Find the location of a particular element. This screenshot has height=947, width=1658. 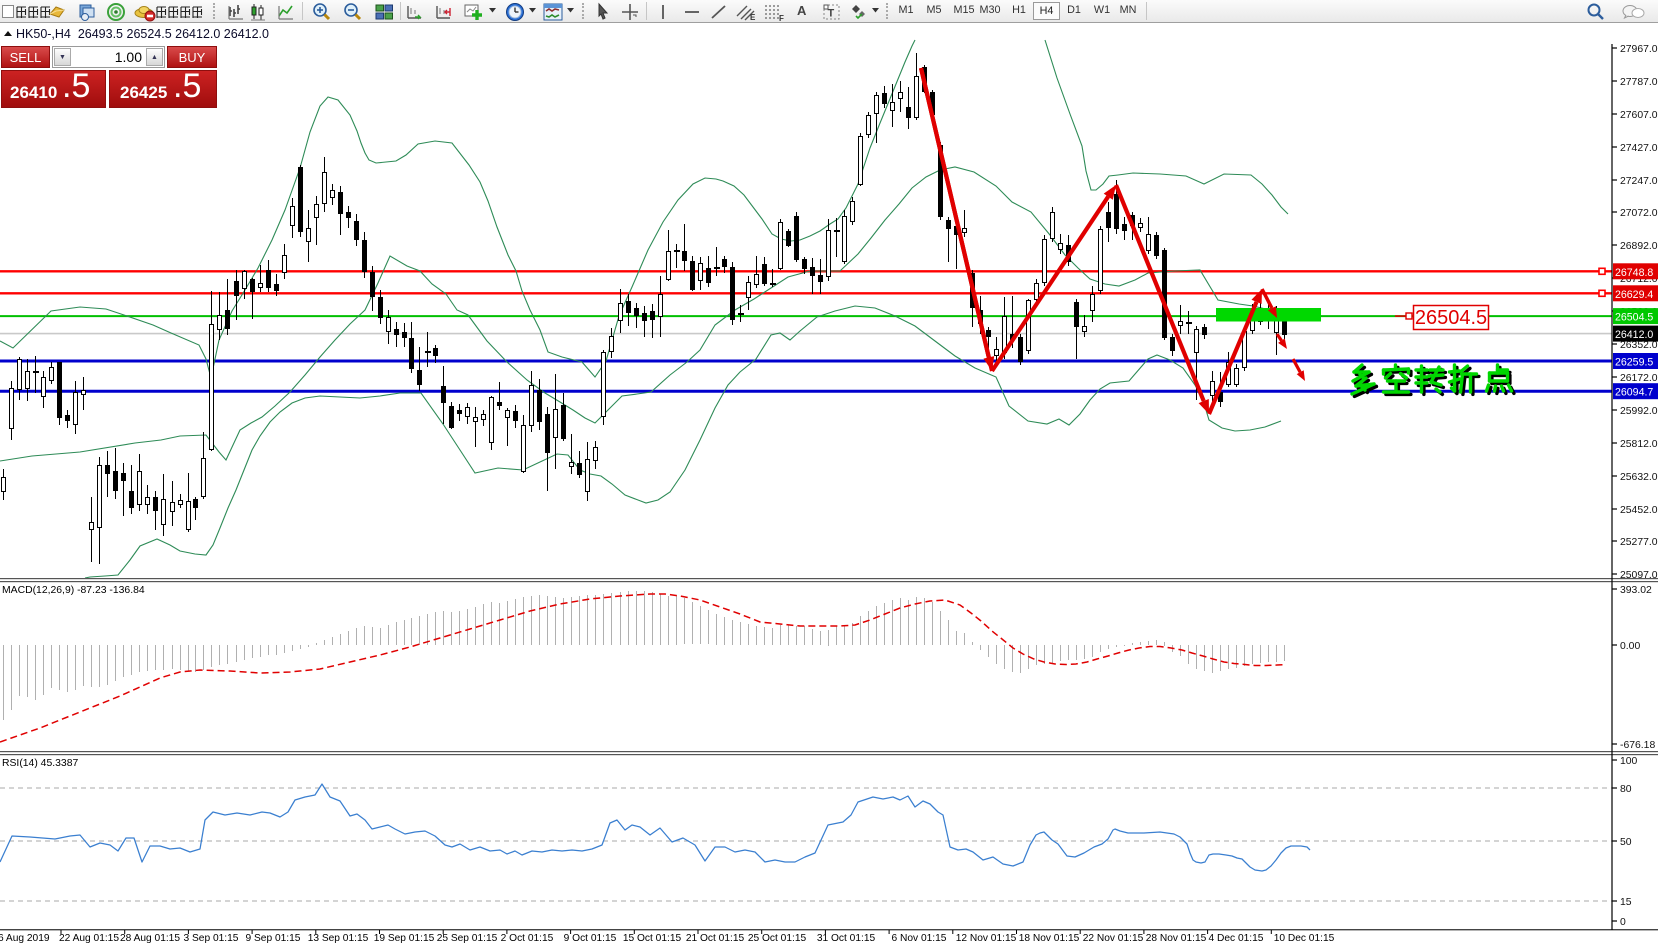

svg-text: 15 Oct 01:15 is located at coordinates (652, 938).